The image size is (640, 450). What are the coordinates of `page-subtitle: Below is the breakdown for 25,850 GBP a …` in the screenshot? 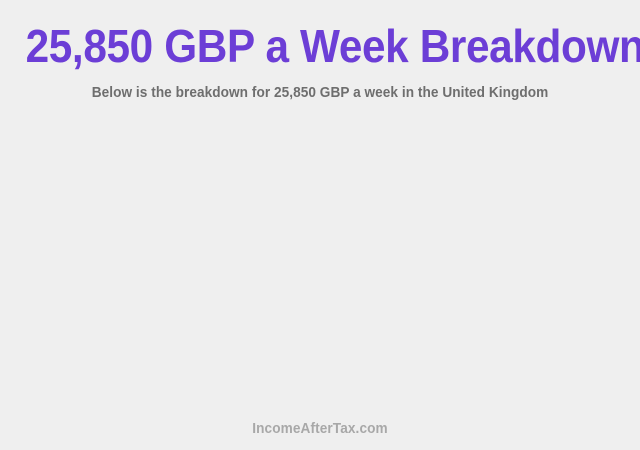 It's located at (320, 93).